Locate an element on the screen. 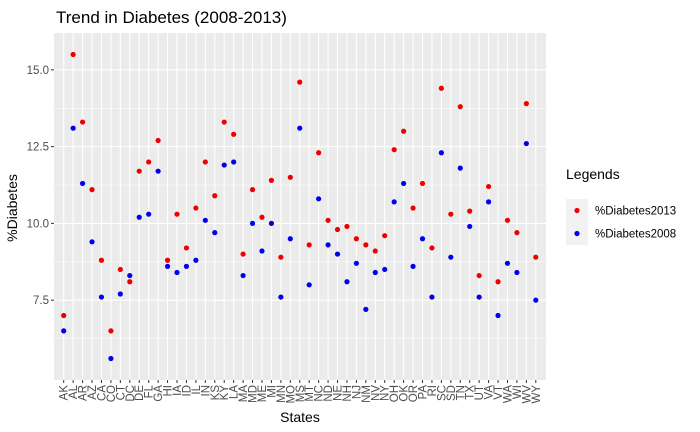 The image size is (700, 432). x-tick-label: GA is located at coordinates (159, 393).